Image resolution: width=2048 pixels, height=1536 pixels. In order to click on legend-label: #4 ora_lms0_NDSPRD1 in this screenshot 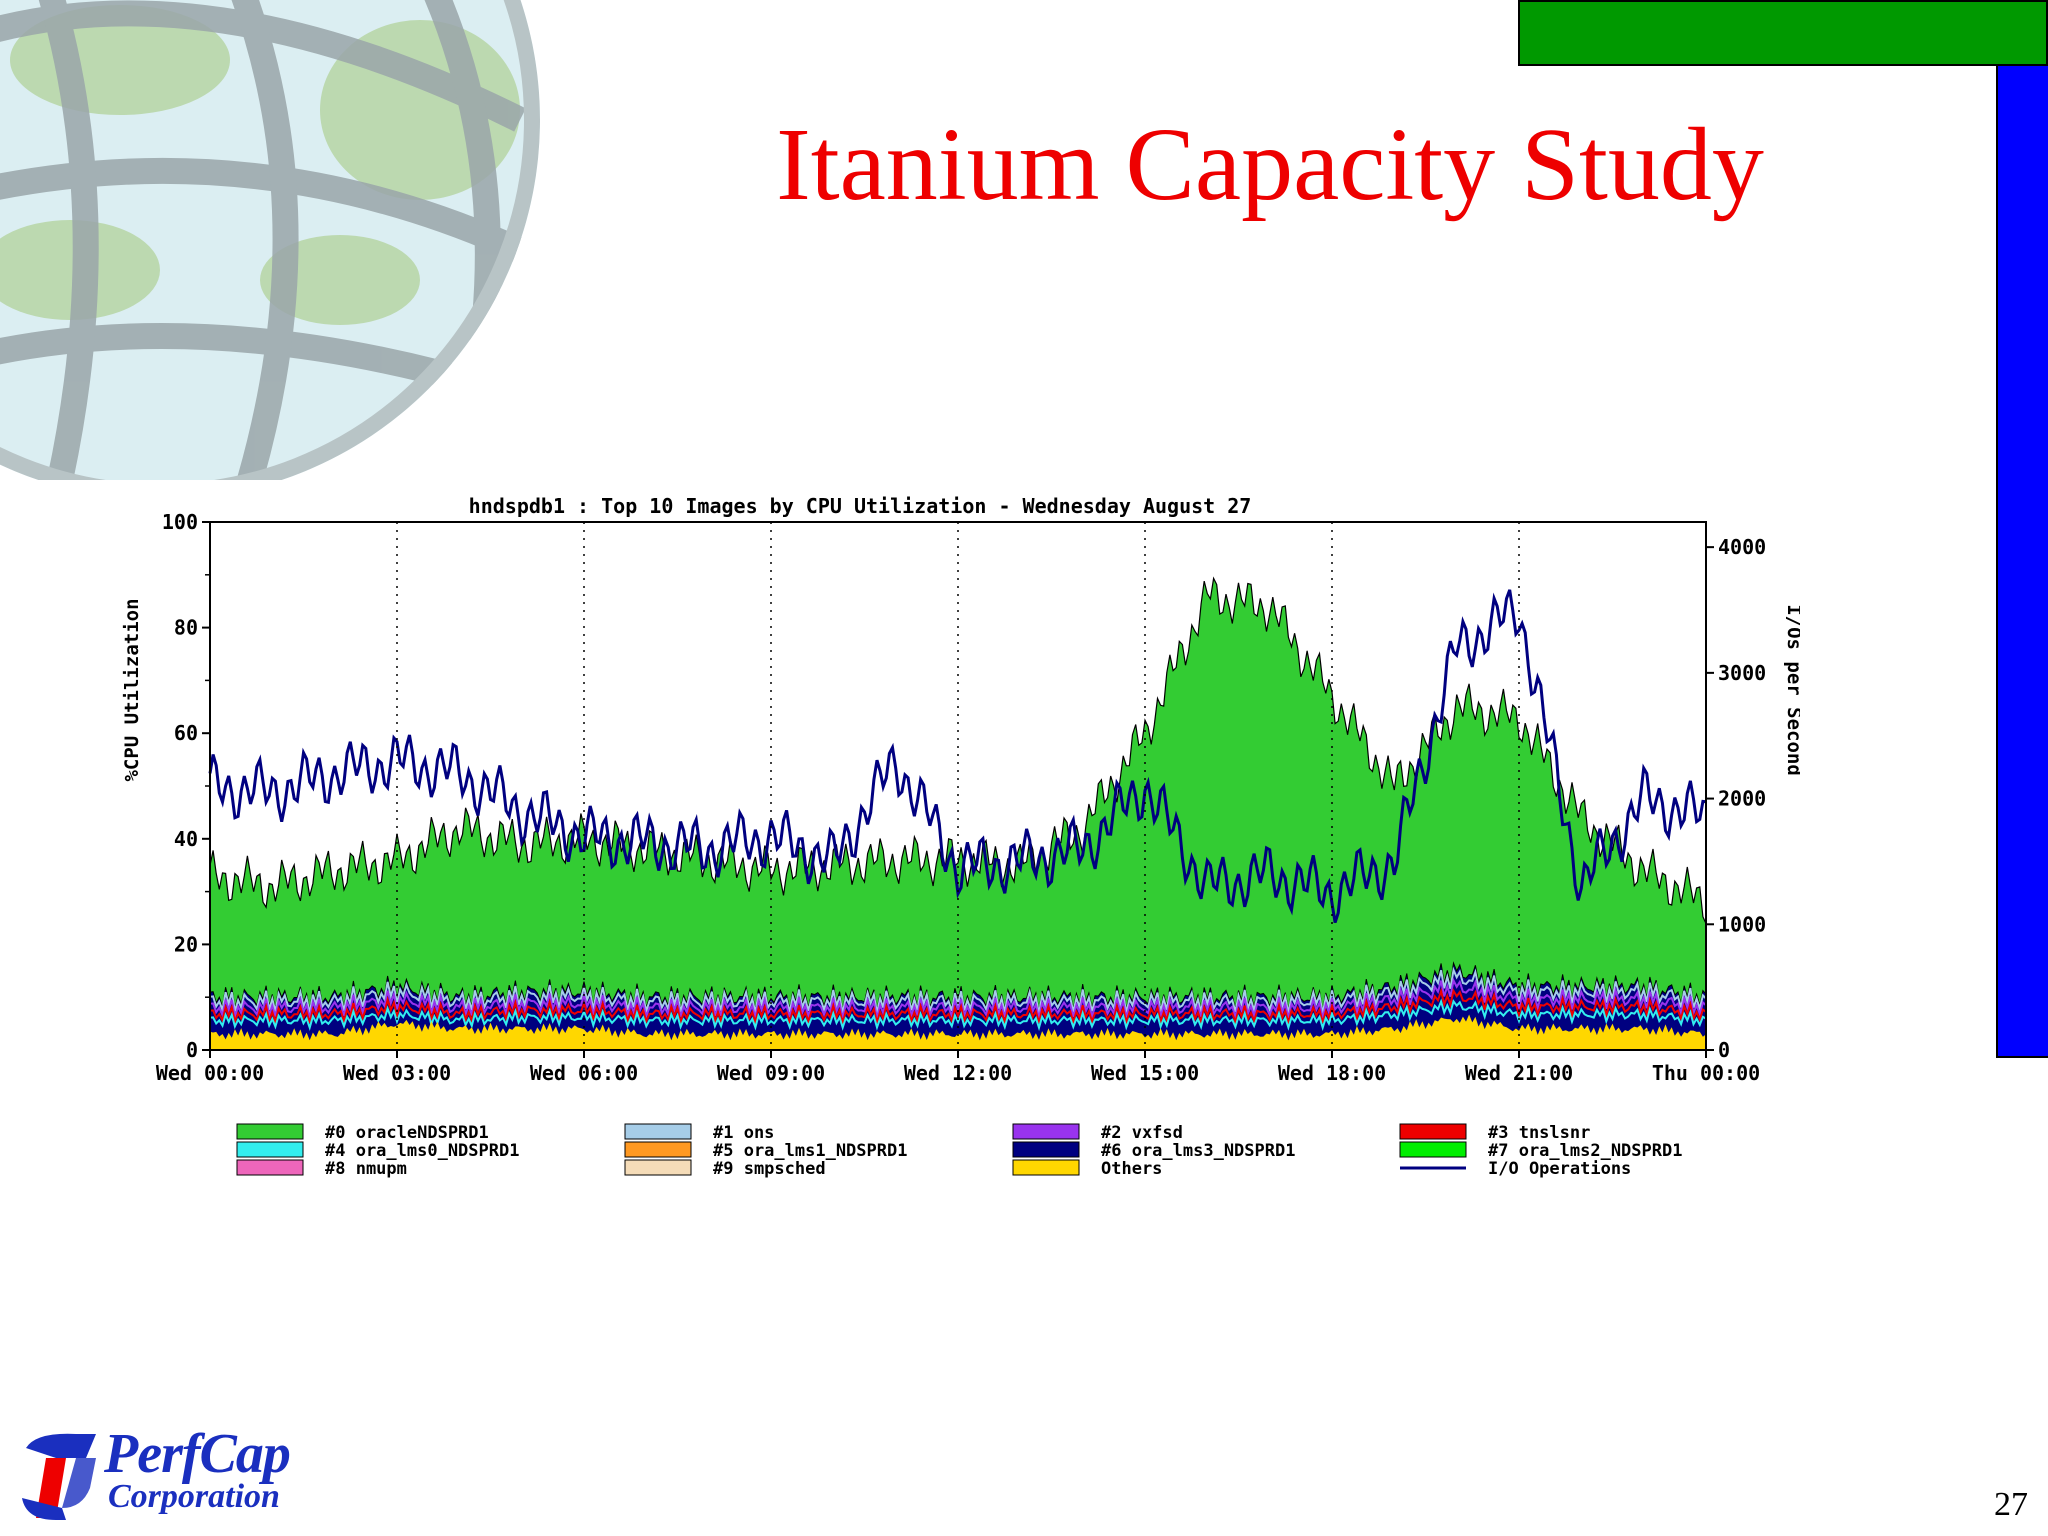, I will do `click(422, 1151)`.